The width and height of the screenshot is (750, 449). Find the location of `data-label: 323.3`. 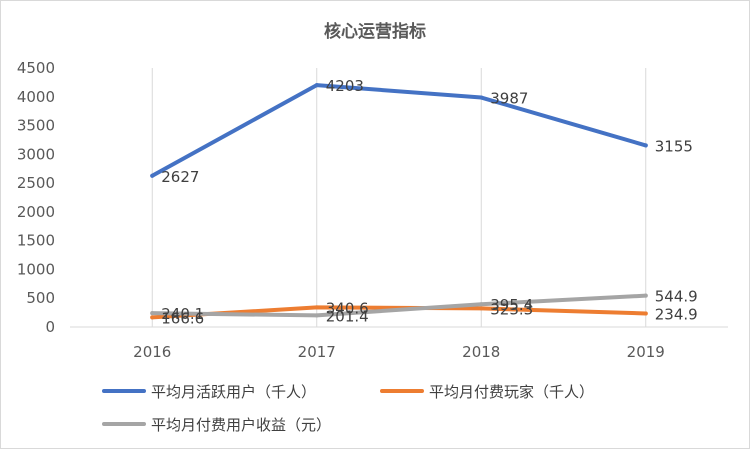

data-label: 323.3 is located at coordinates (511, 309).